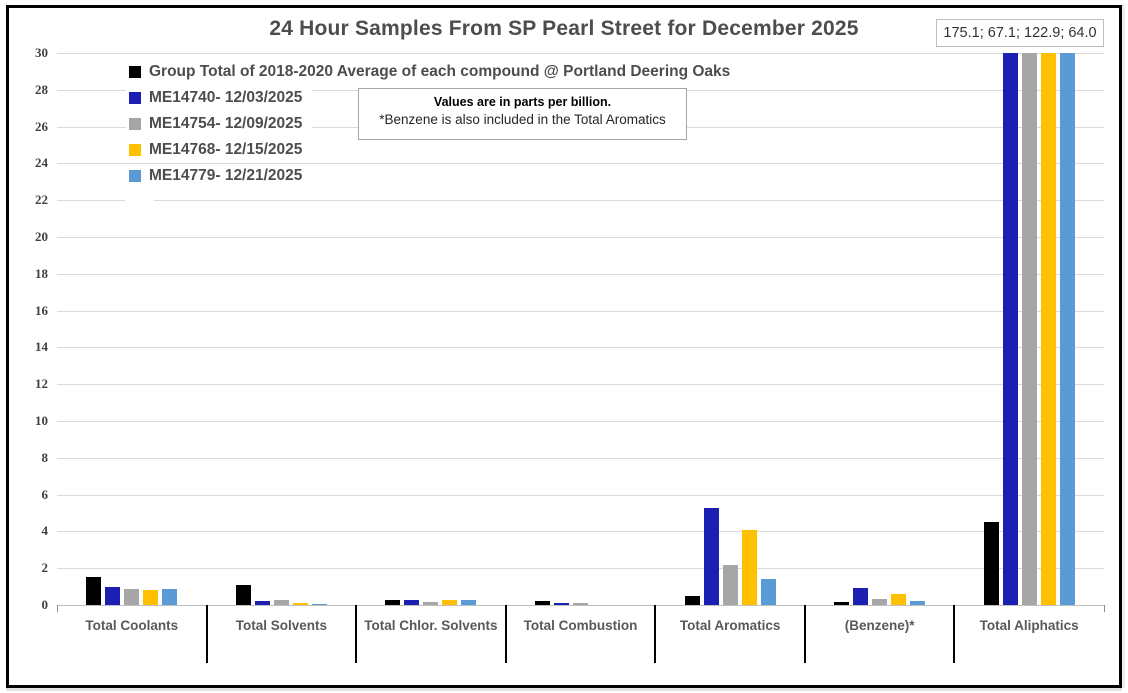 The image size is (1128, 693). I want to click on y-axis-tick-label: 12, so click(41, 384).